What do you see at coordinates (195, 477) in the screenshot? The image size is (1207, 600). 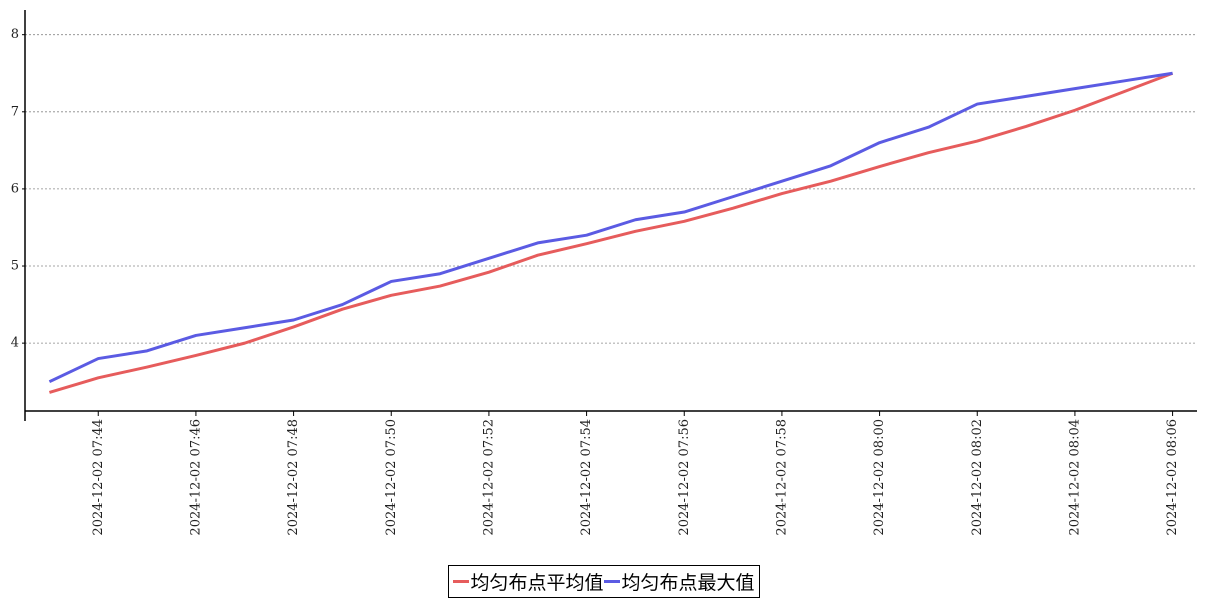 I see `x-tick-label: 2024-12-02 07:46` at bounding box center [195, 477].